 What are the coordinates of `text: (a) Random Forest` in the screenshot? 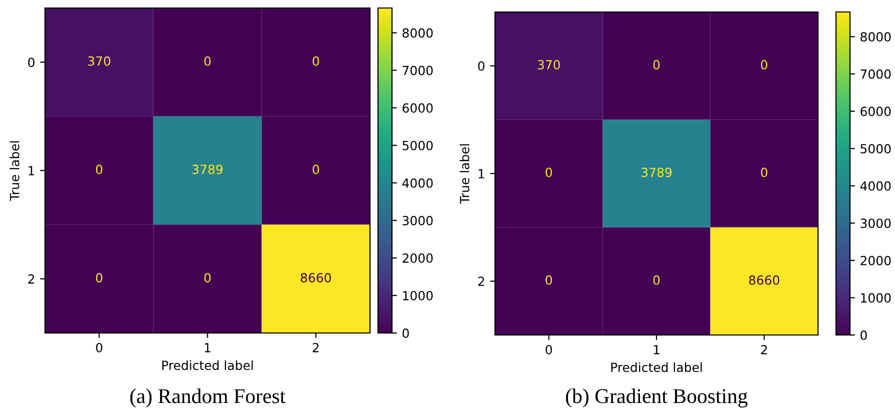 It's located at (208, 398).